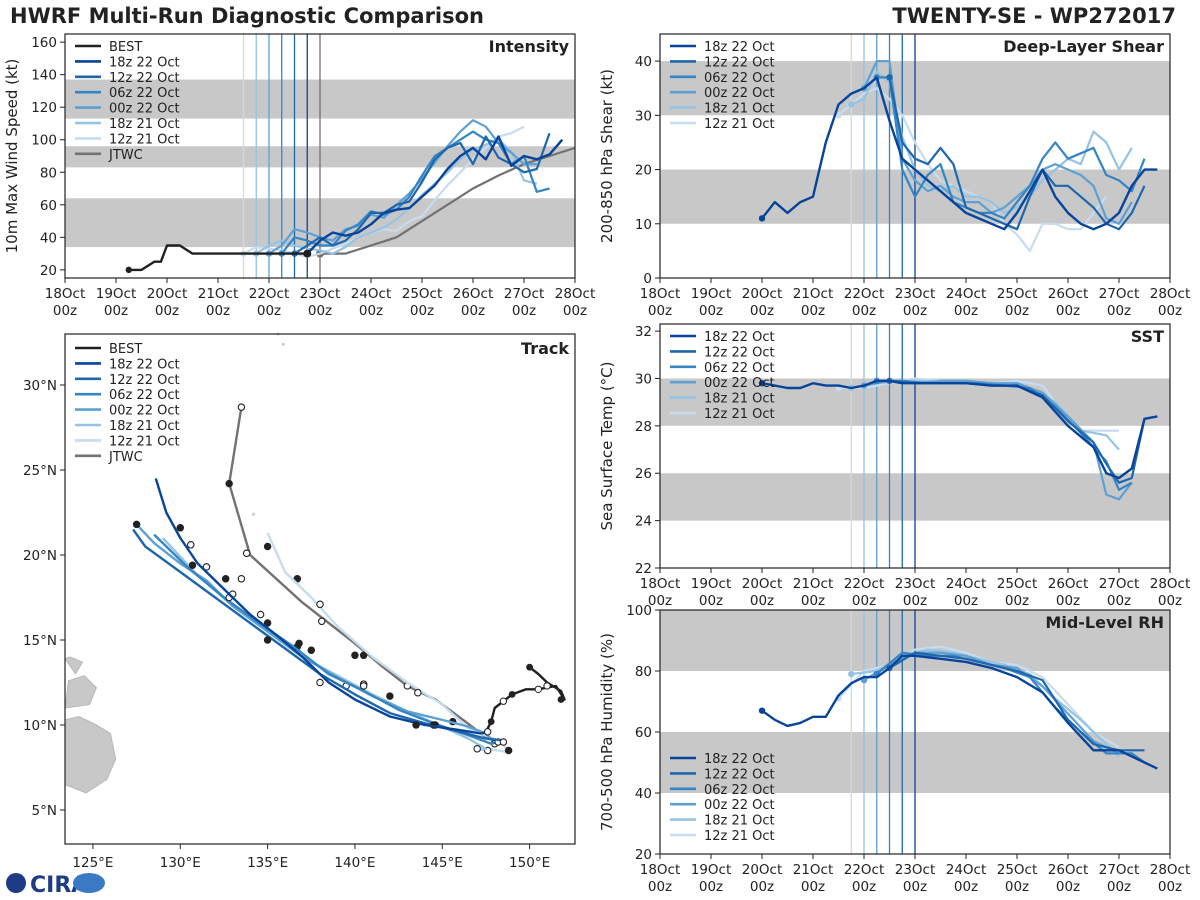 This screenshot has width=1200, height=900. What do you see at coordinates (48, 173) in the screenshot?
I see `y-tick-label: 80` at bounding box center [48, 173].